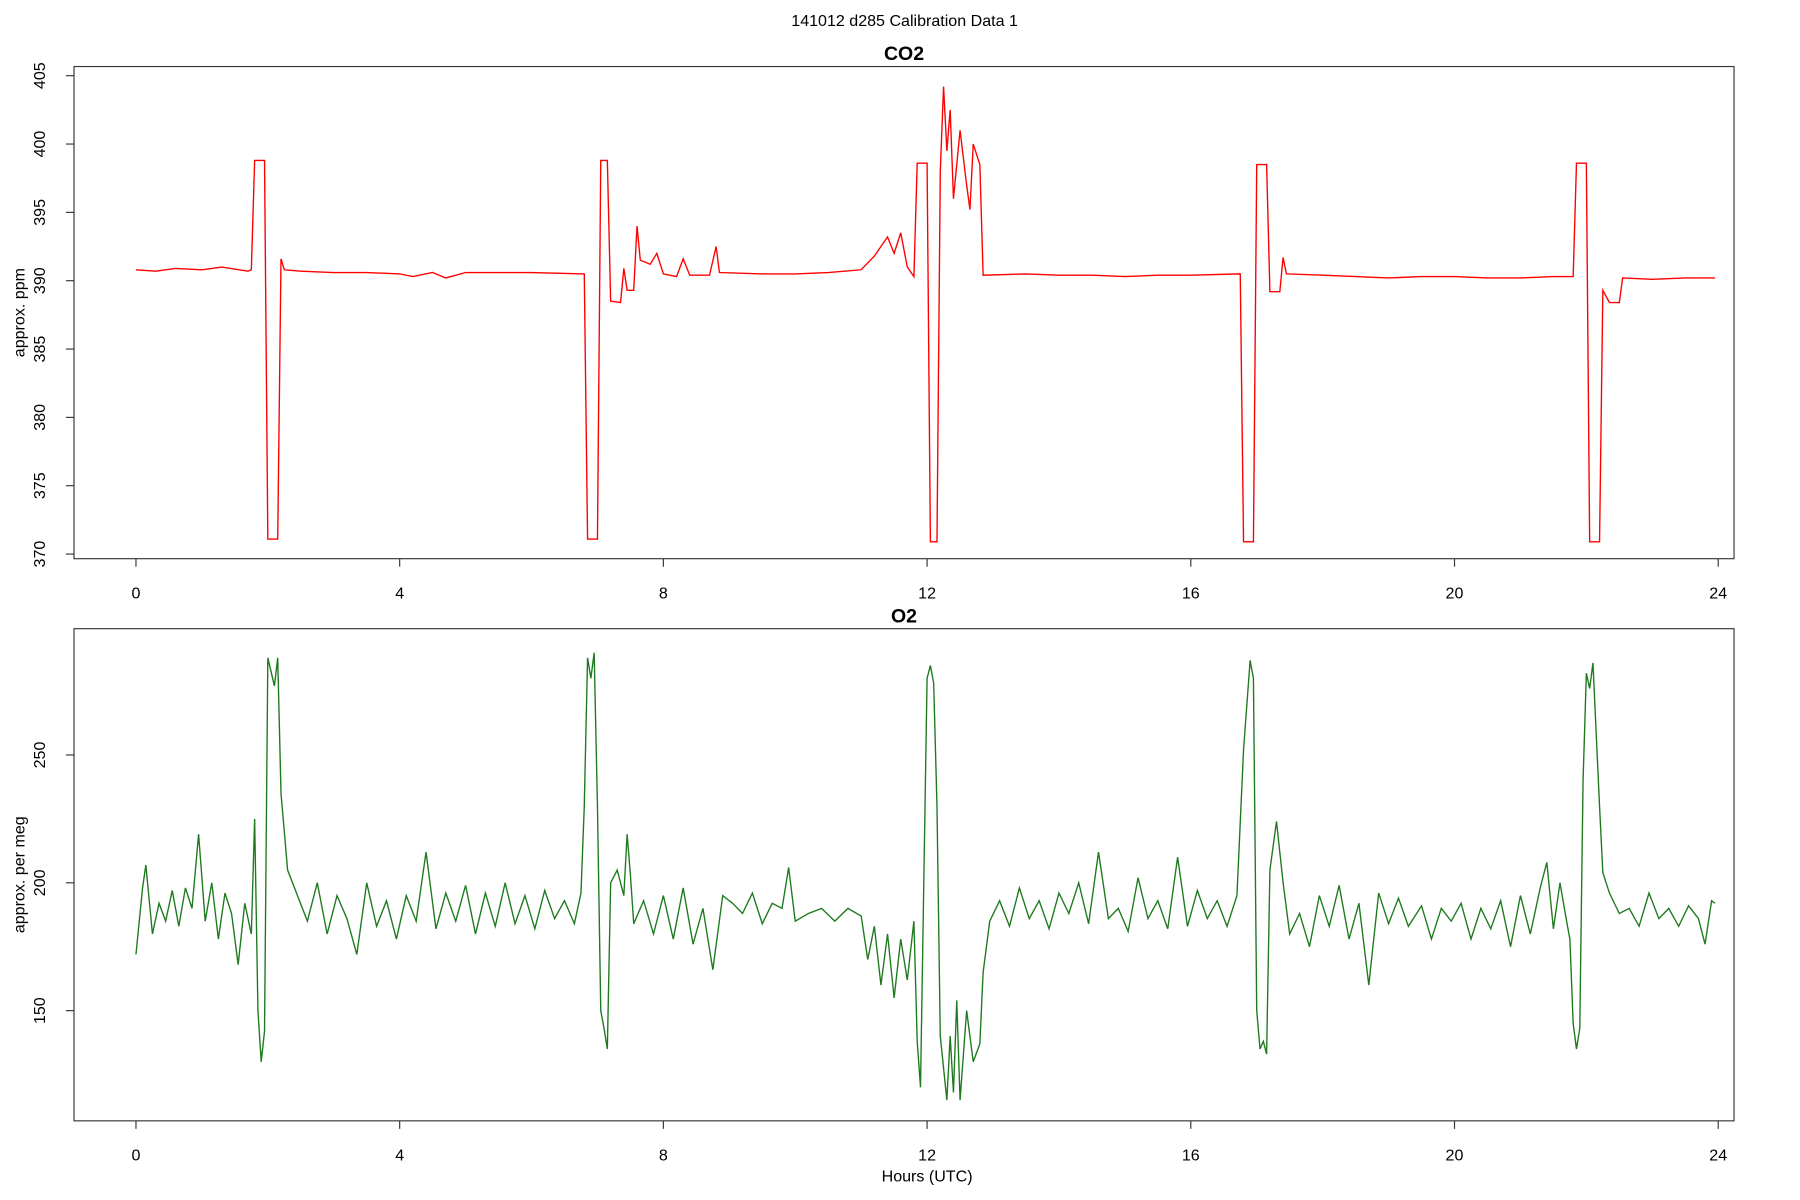 Image resolution: width=1800 pixels, height=1200 pixels. I want to click on y-tick-label: 375, so click(40, 485).